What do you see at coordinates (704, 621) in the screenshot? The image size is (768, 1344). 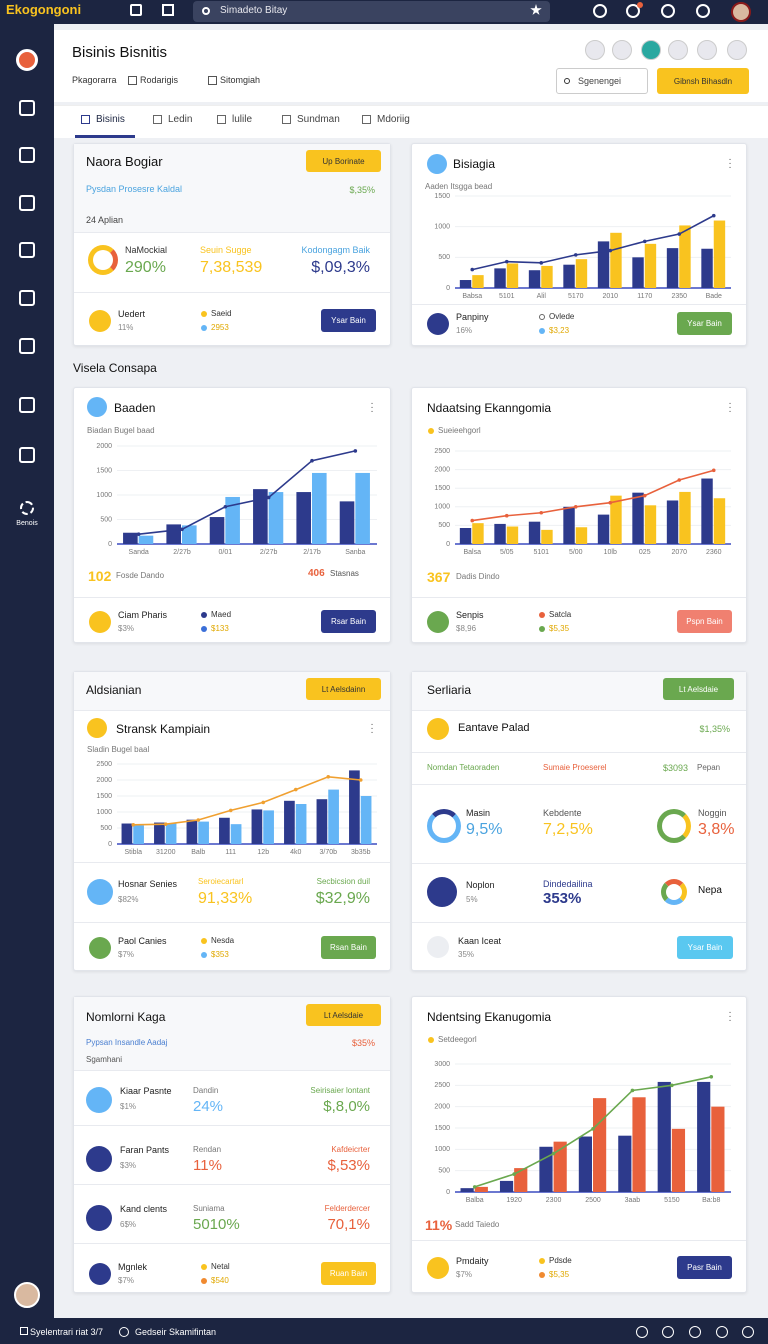 I see `button: Pspn Bain` at bounding box center [704, 621].